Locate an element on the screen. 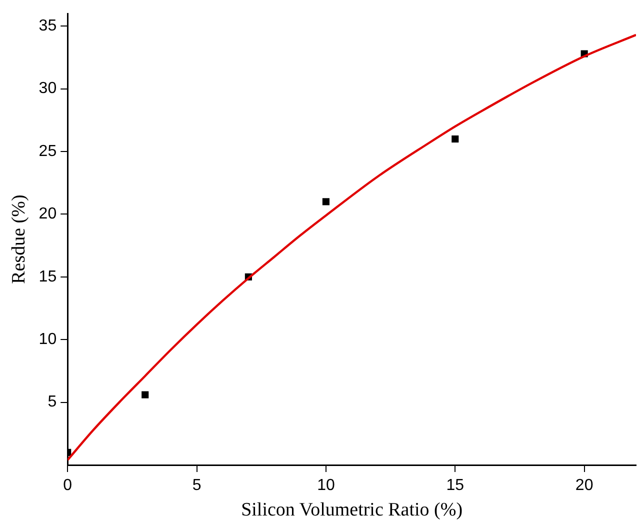 The width and height of the screenshot is (642, 526). x-axis-title: Silicon Volumetric Ratio (%) is located at coordinates (352, 510).